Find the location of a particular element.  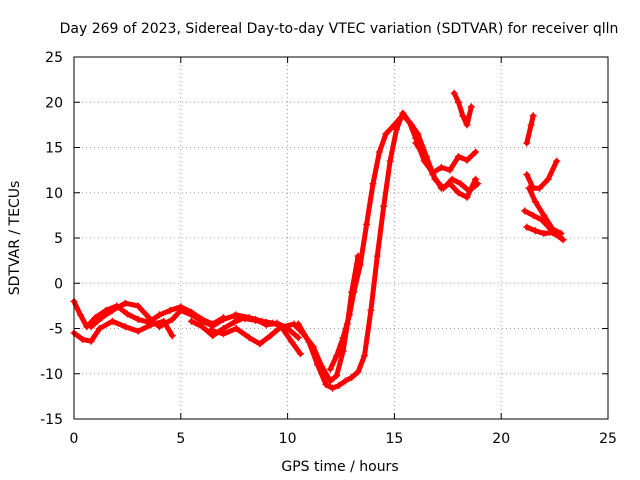

y-tick-label: -5 is located at coordinates (56, 330).